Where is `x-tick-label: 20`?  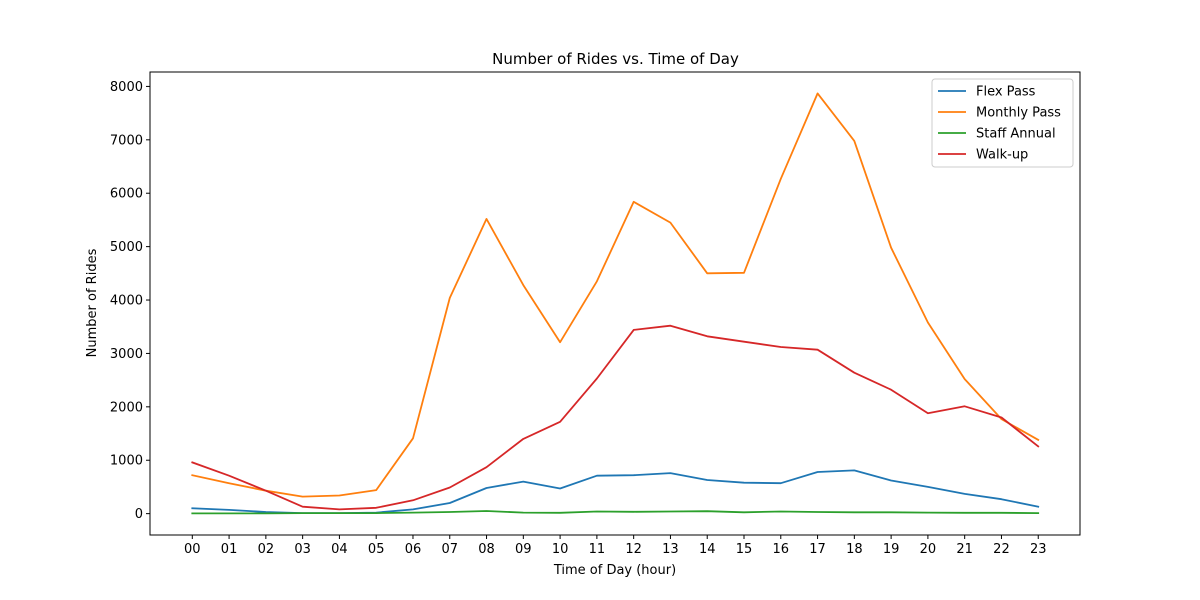 x-tick-label: 20 is located at coordinates (928, 549).